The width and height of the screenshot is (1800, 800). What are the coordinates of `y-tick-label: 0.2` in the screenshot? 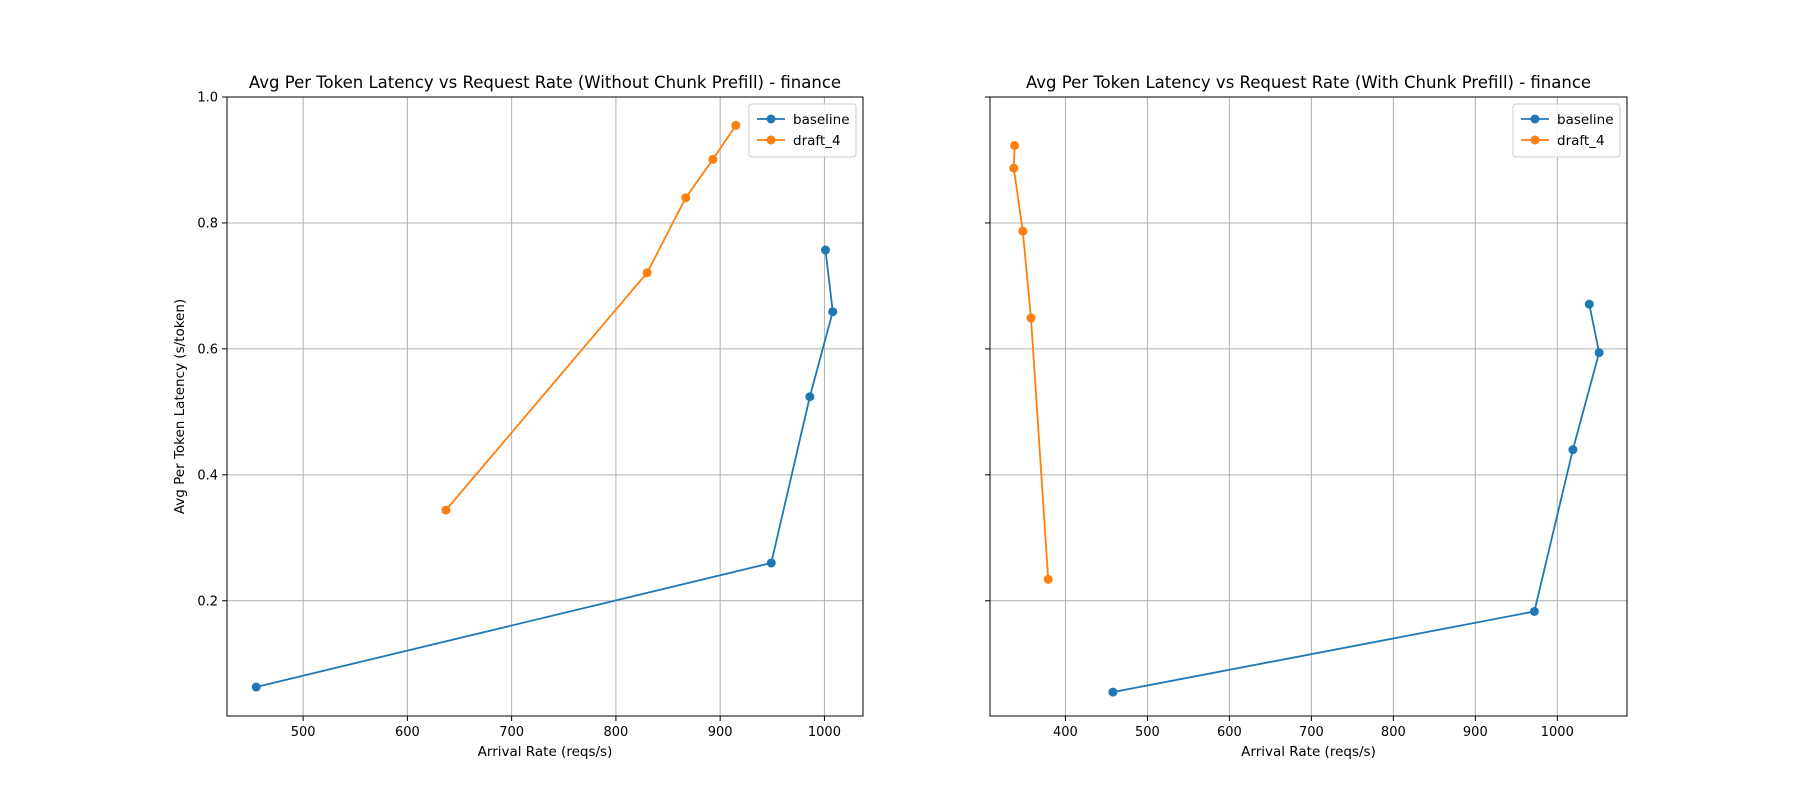 It's located at (207, 601).